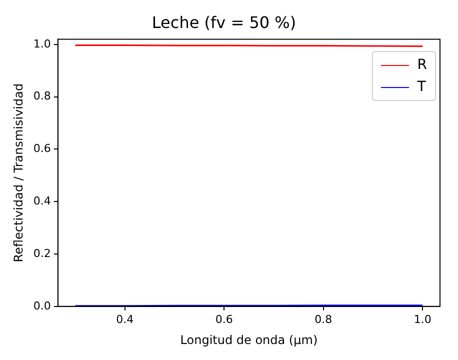 The height and width of the screenshot is (360, 458). What do you see at coordinates (249, 339) in the screenshot?
I see `x-axis-title: Longitud de onda (μm)` at bounding box center [249, 339].